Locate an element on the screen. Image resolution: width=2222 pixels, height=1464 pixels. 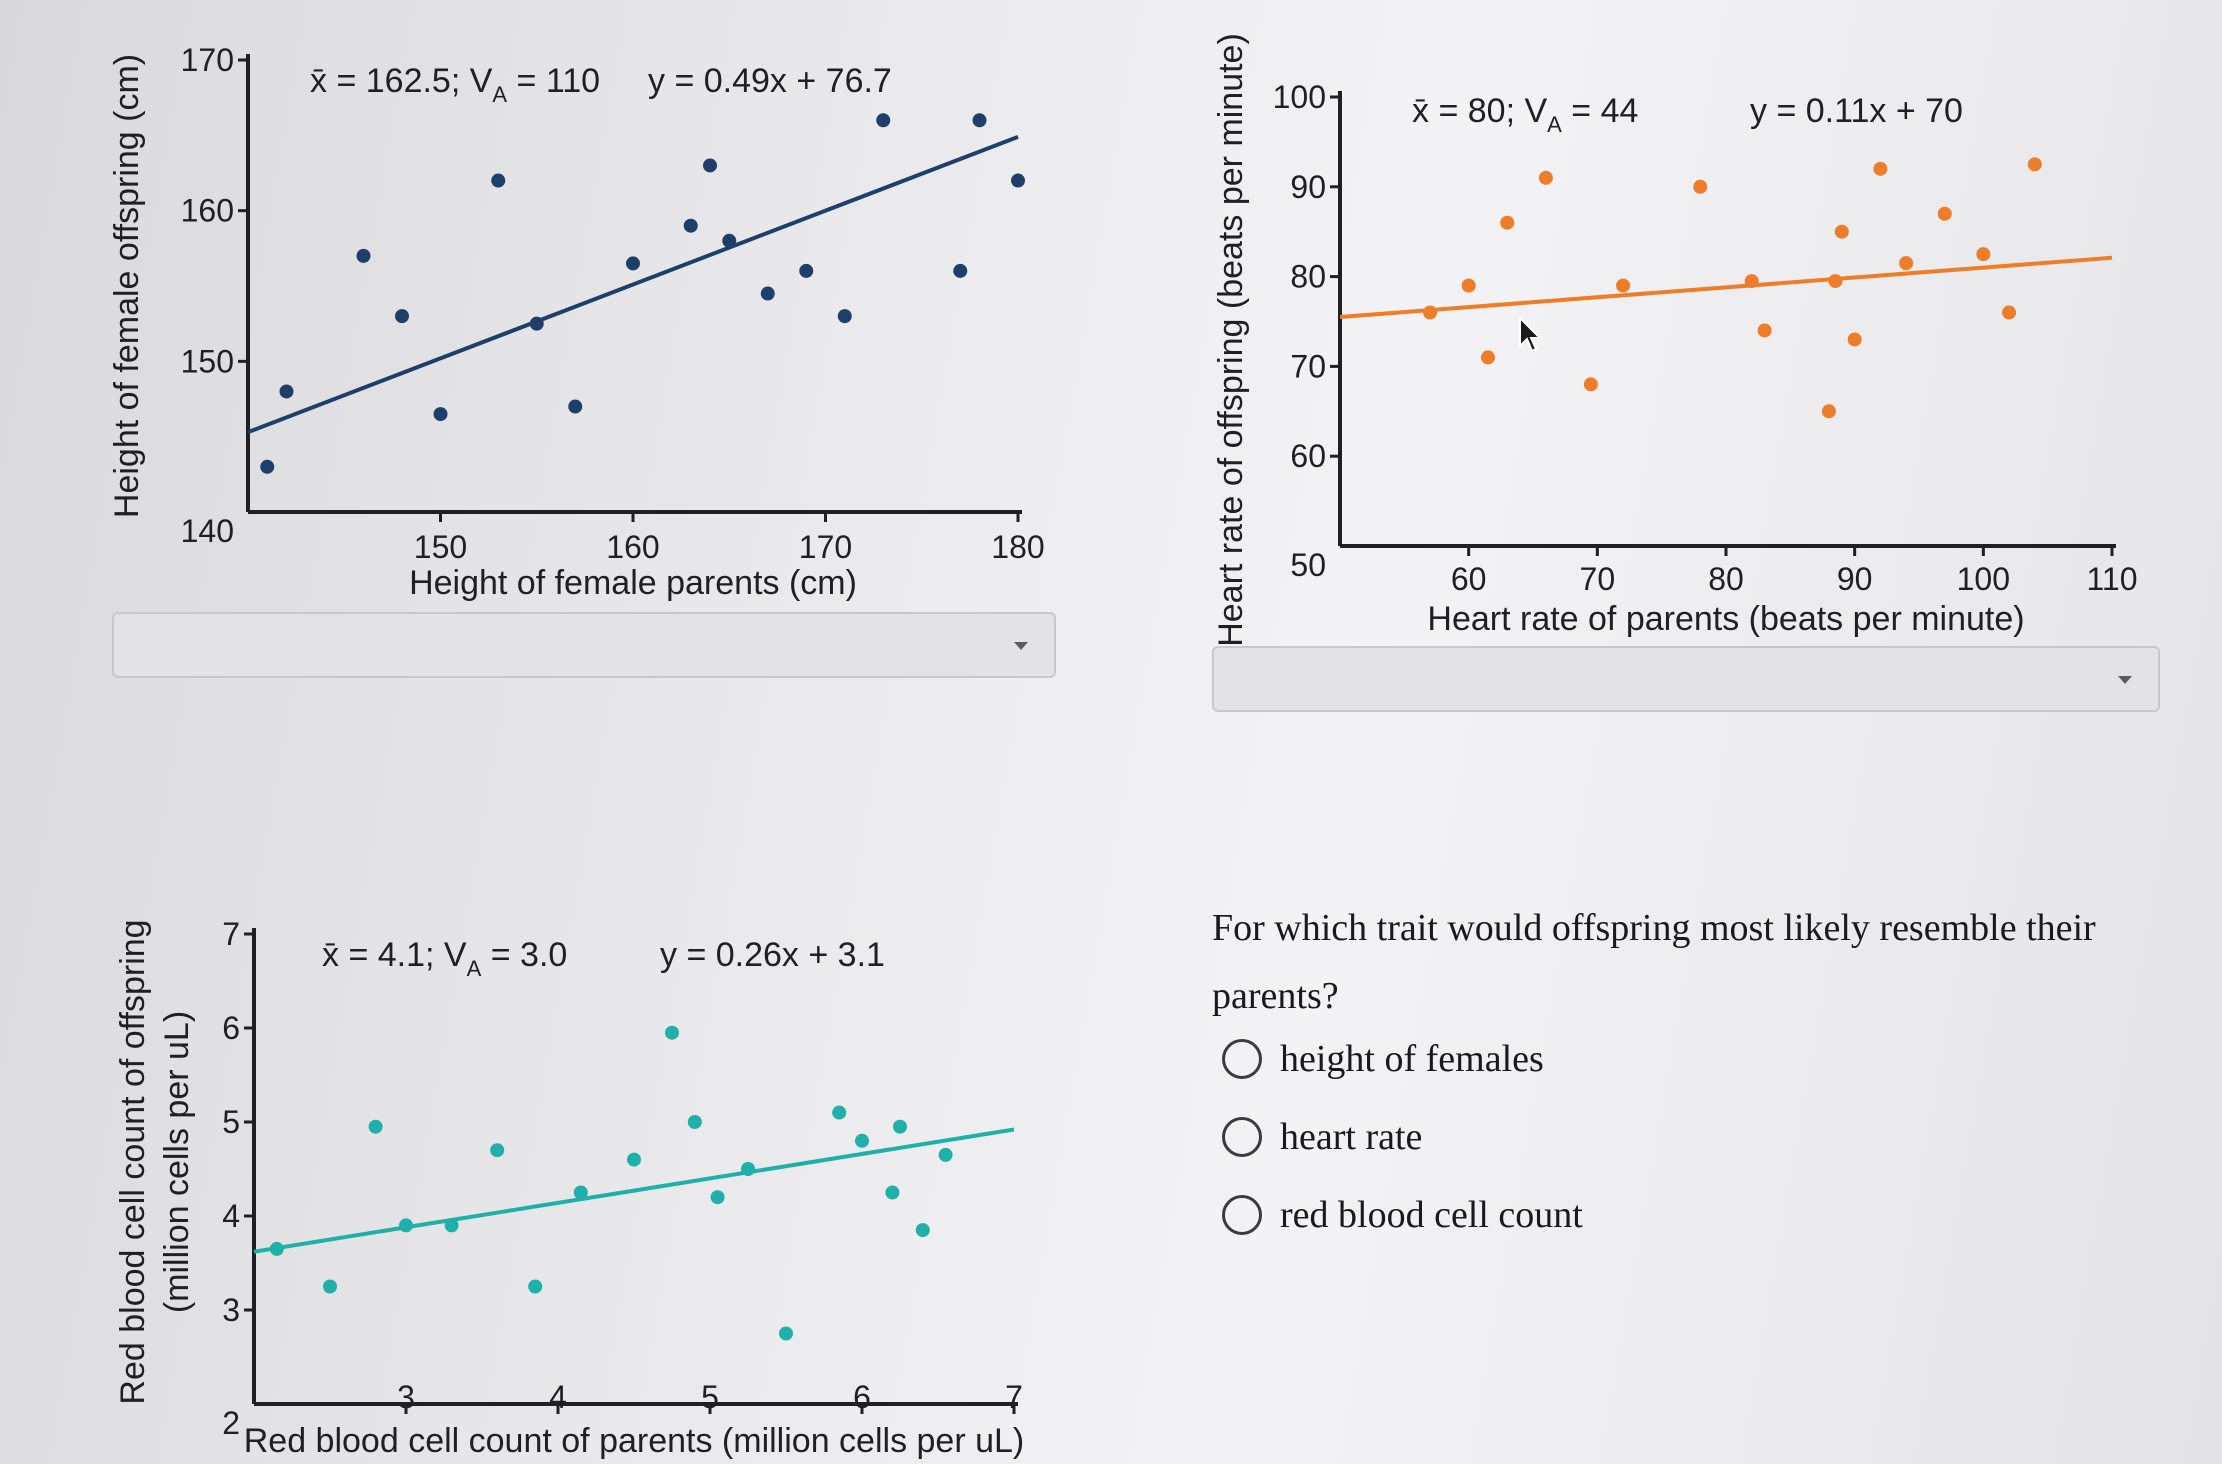
stats-mean-label: x̄ = 80; V is located at coordinates (1479, 111).